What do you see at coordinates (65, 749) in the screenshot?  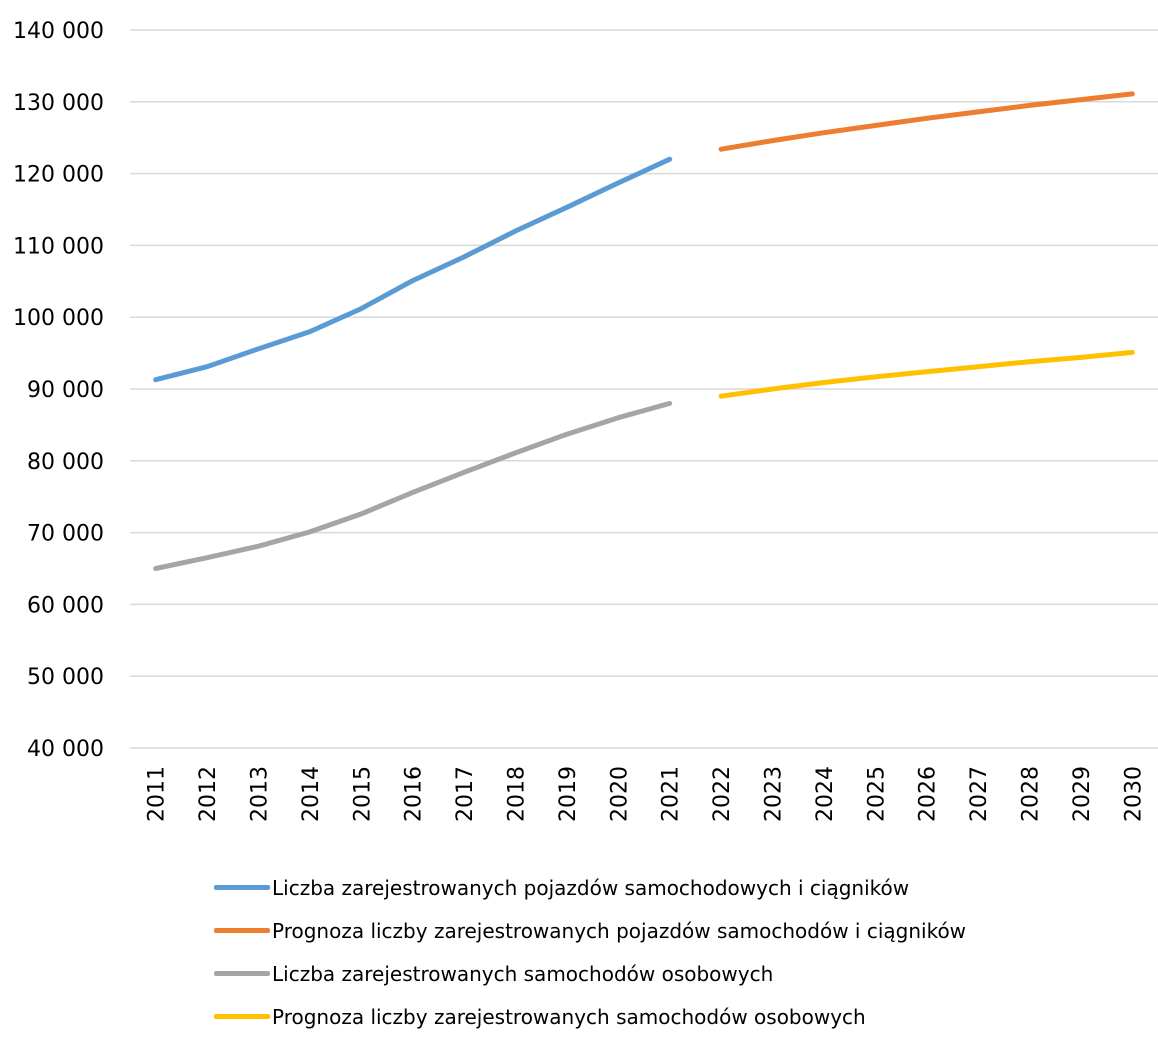 I see `y-tick-label: 40 000` at bounding box center [65, 749].